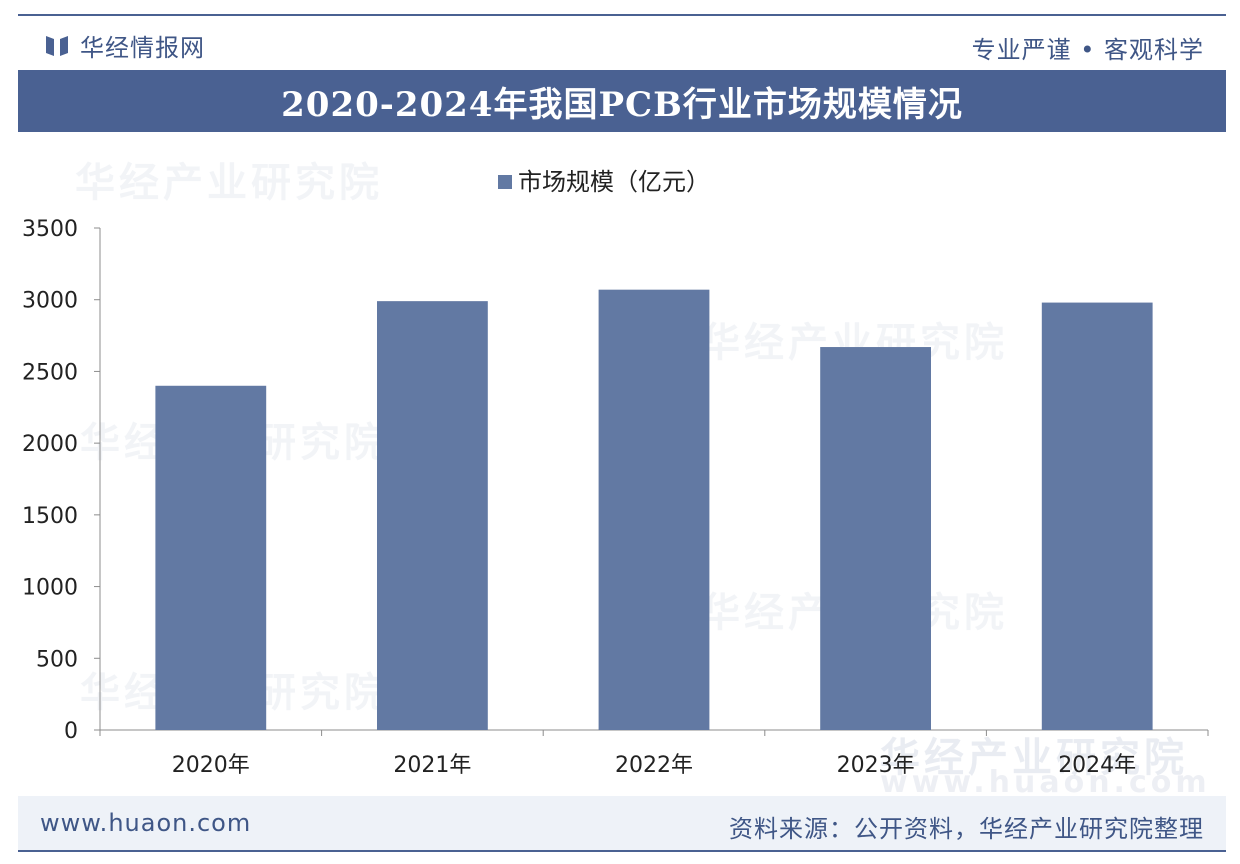 This screenshot has height=864, width=1240. I want to click on y-axis: 0 500 1000 1500 2000 2500 3000 3500, so click(61, 480).